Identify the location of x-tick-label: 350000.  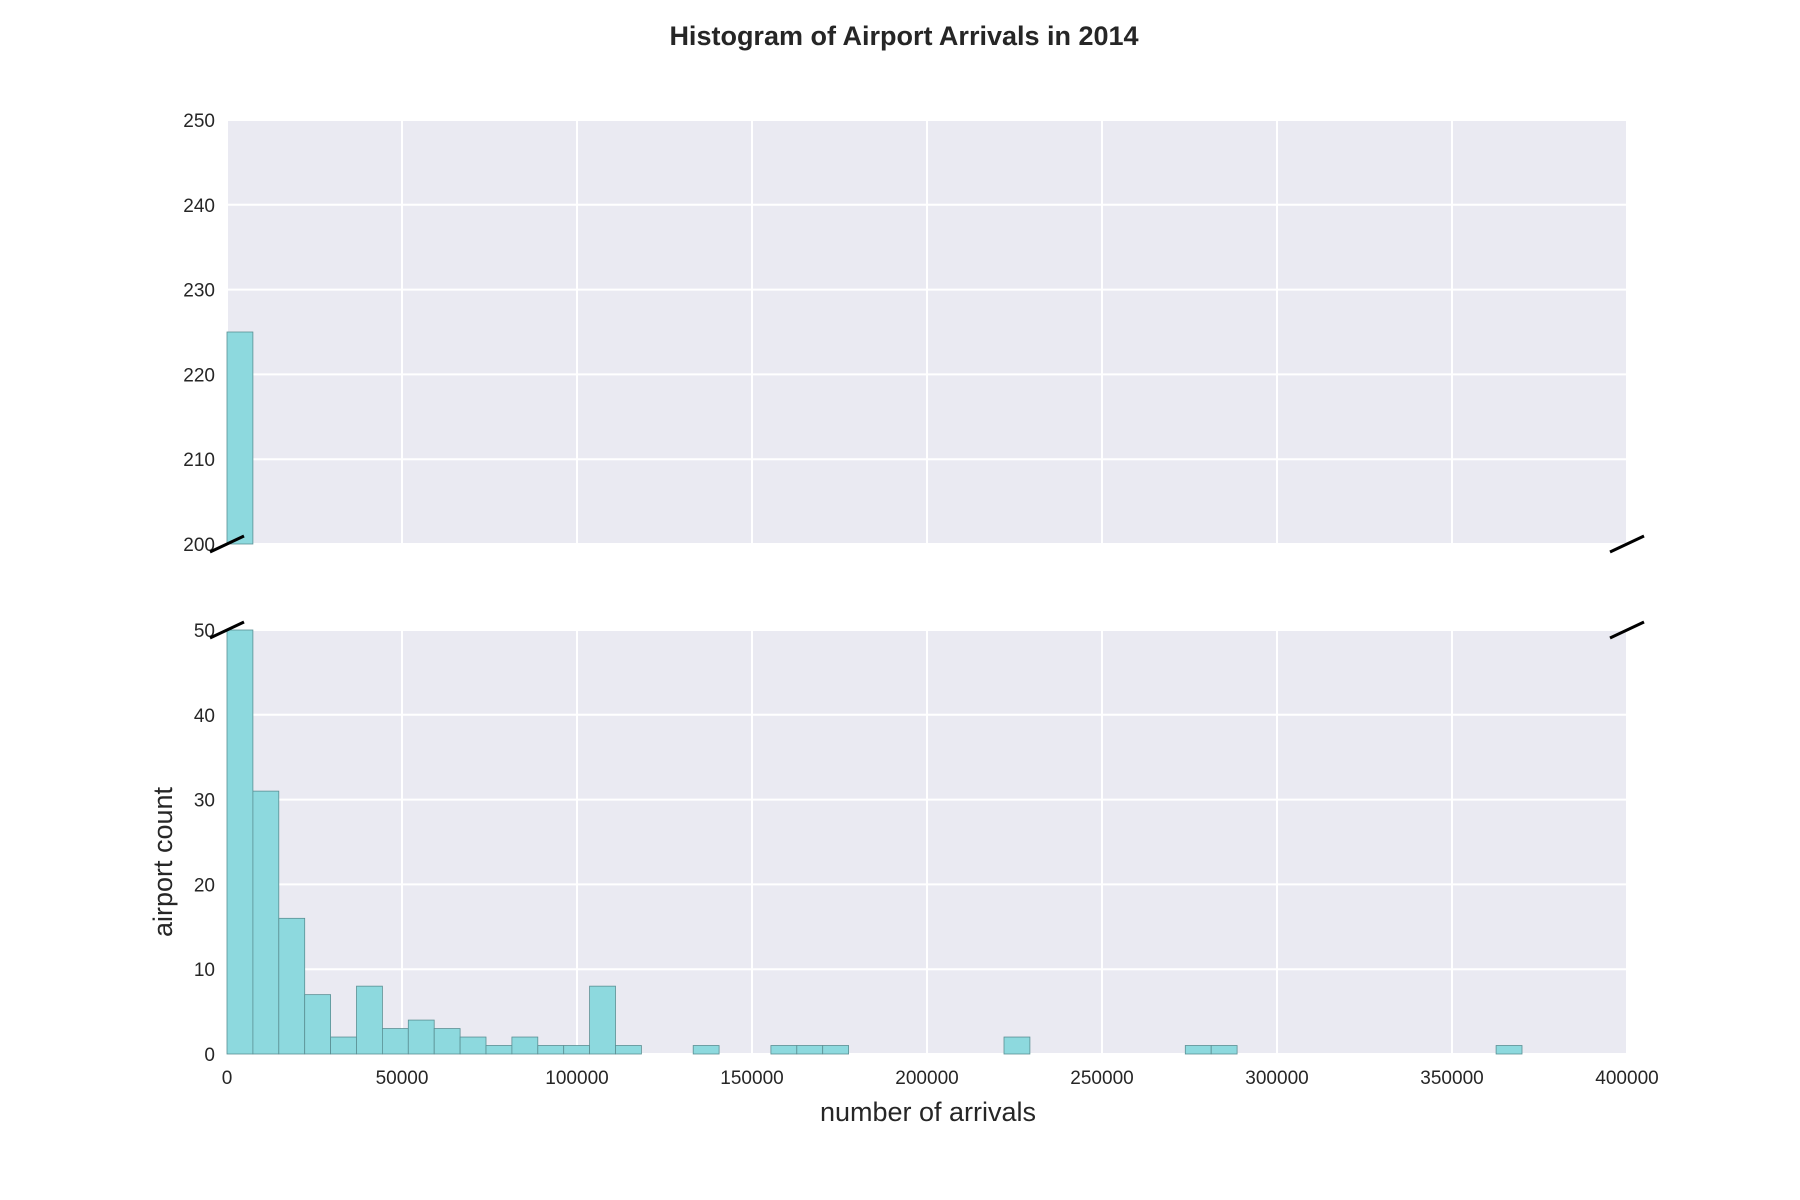
(1451, 1078).